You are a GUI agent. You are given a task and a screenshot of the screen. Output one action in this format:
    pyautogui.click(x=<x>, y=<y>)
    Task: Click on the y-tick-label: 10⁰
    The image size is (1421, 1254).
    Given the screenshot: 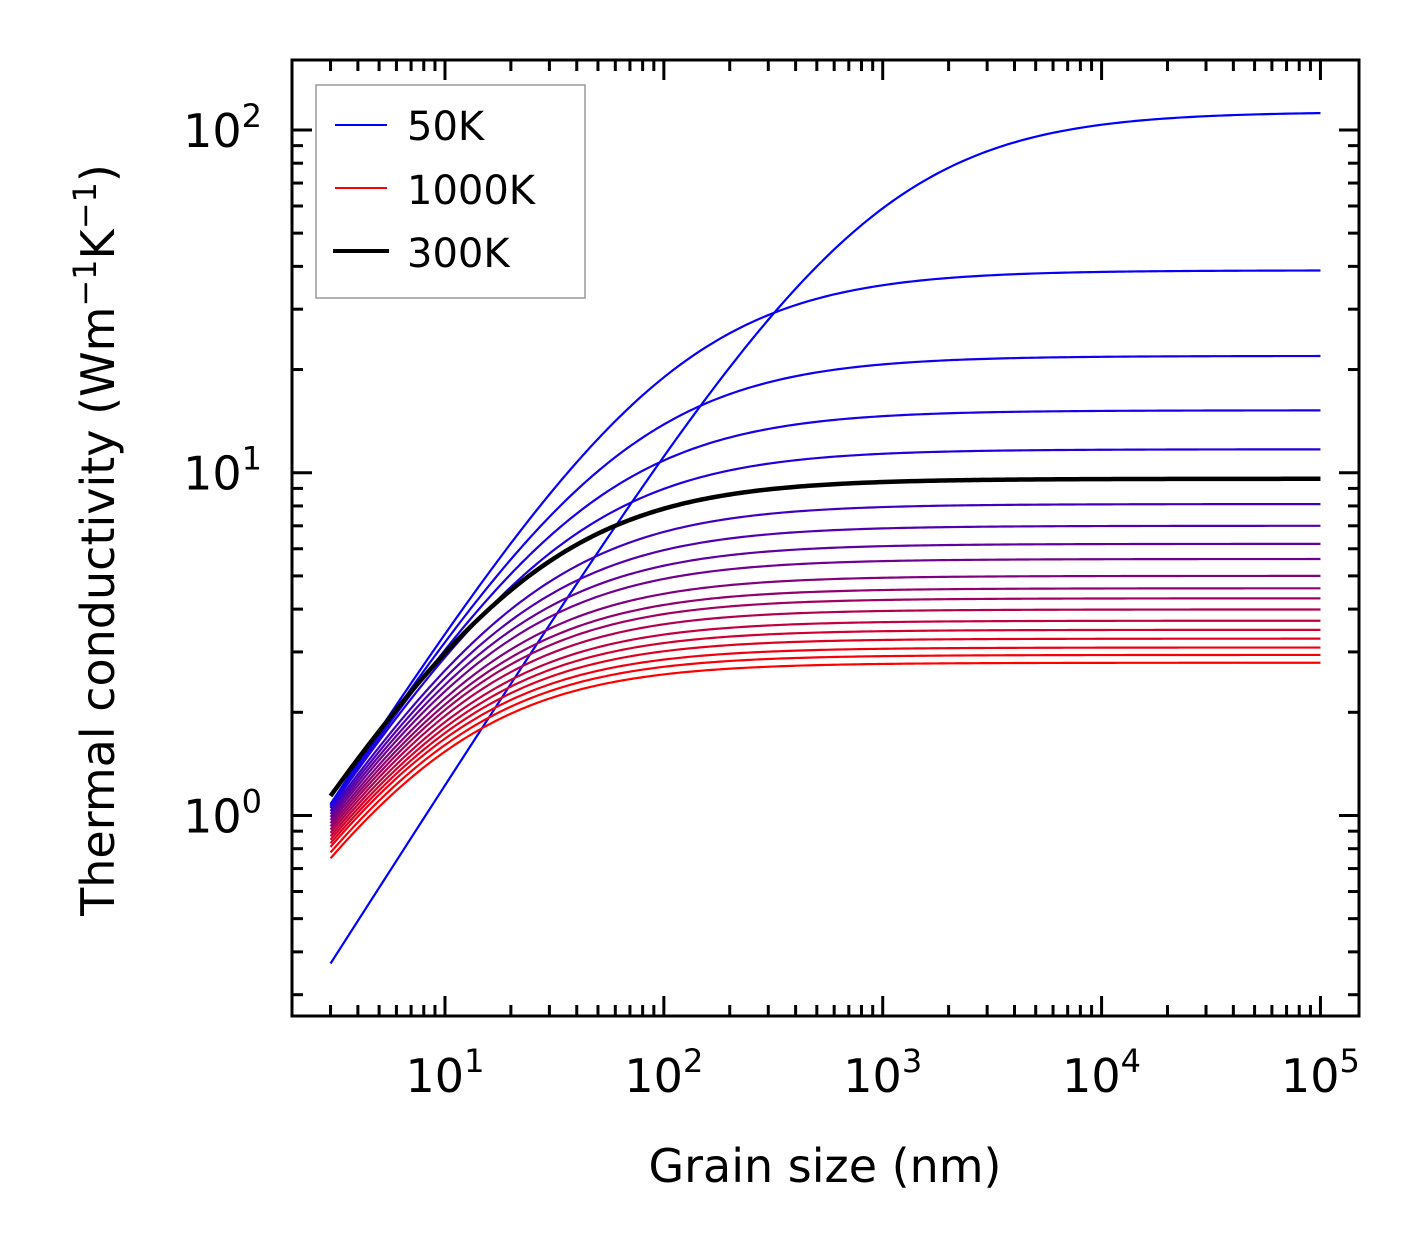 What is the action you would take?
    pyautogui.click(x=222, y=812)
    